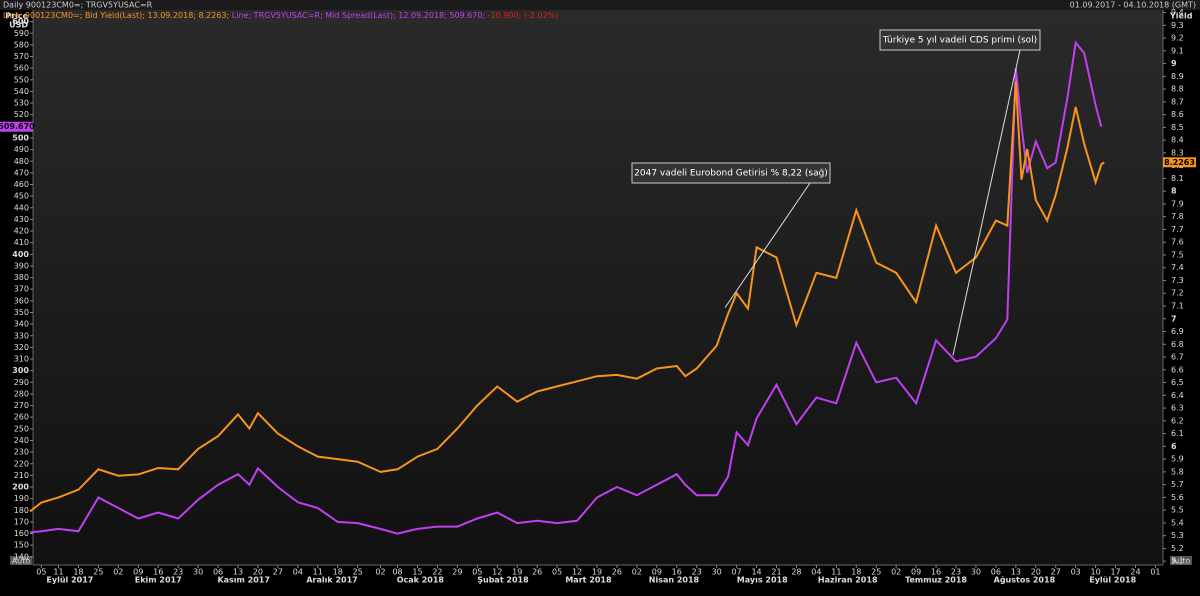 This screenshot has height=596, width=1200. What do you see at coordinates (78, 5) in the screenshot?
I see `header: Daily 900123CM0=; TRGV5YUSAC=R` at bounding box center [78, 5].